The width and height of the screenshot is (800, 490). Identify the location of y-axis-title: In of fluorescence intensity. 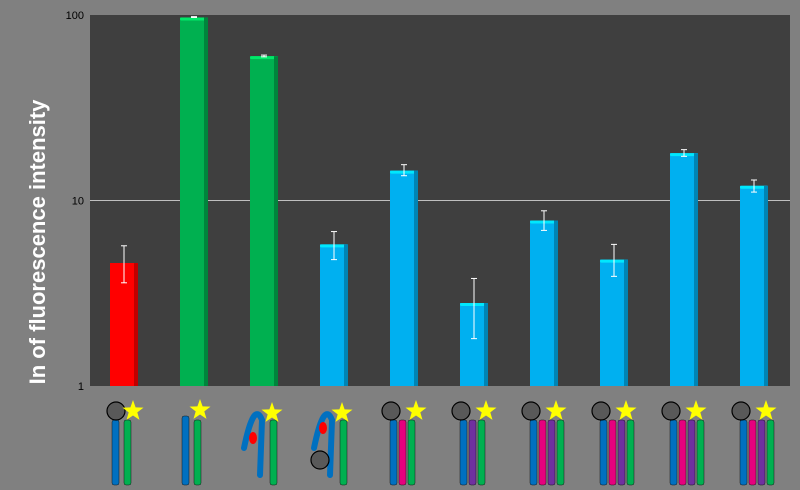
(37, 242).